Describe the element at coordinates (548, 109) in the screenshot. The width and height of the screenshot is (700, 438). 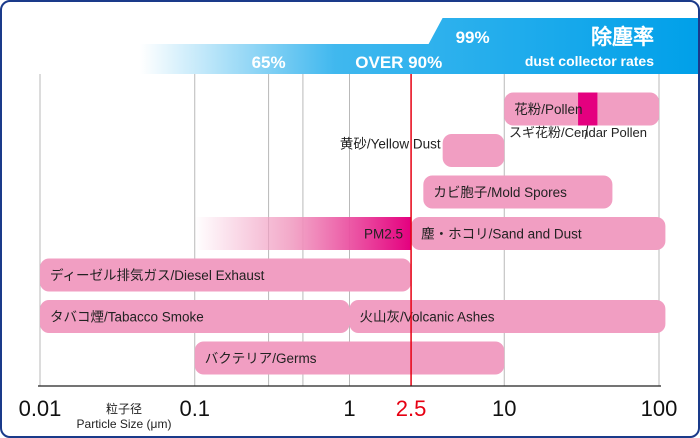
I see `range-bar-label: 花粉/Pollen` at that location.